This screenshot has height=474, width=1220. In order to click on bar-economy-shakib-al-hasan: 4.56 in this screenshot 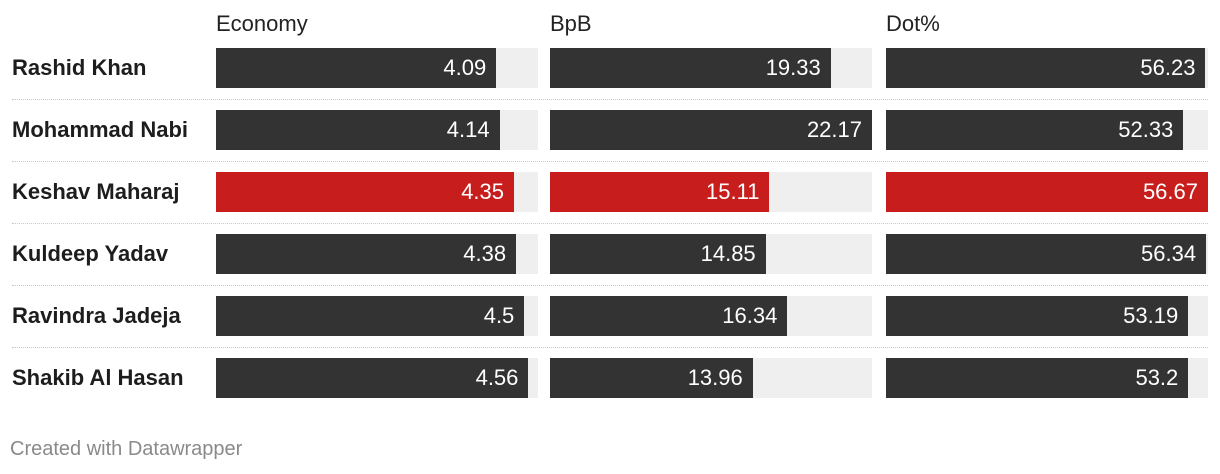, I will do `click(372, 378)`.